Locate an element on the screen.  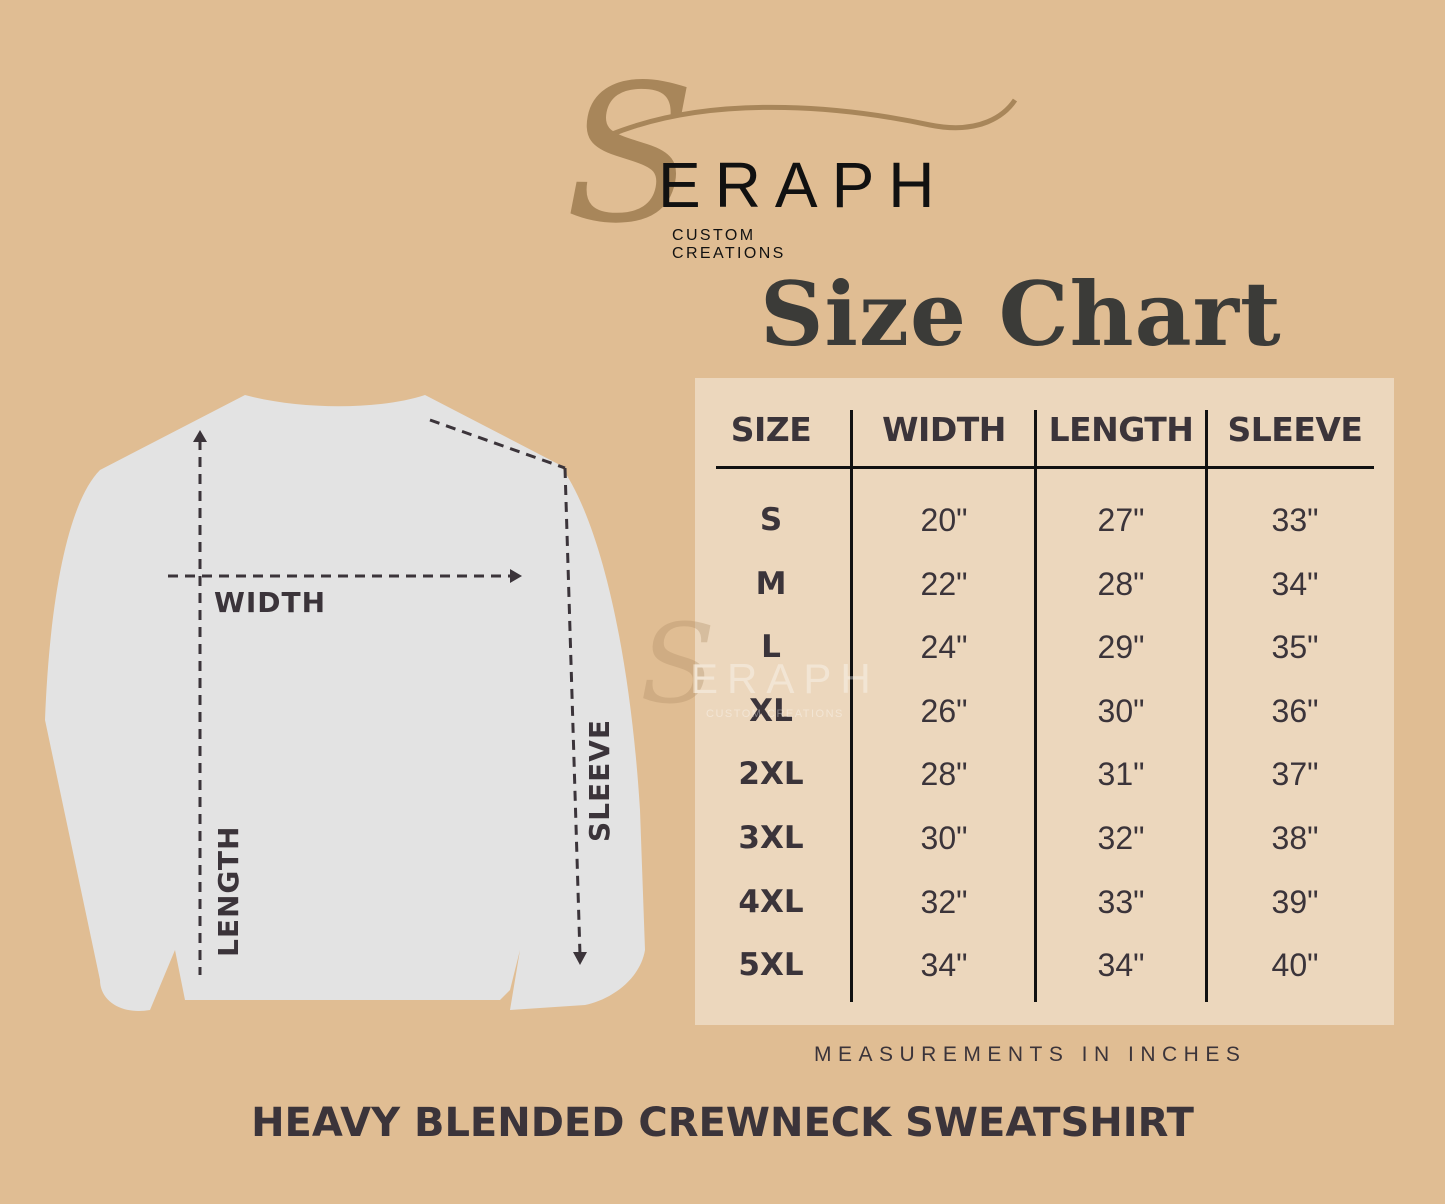
page-title: Size Chart is located at coordinates (1021, 314).